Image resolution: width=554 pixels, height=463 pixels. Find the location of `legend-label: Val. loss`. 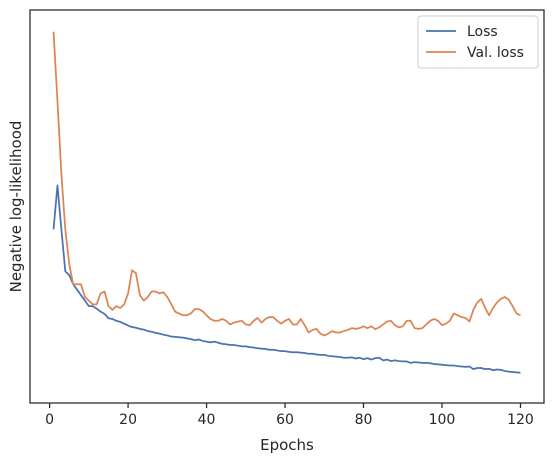

legend-label: Val. loss is located at coordinates (495, 53).